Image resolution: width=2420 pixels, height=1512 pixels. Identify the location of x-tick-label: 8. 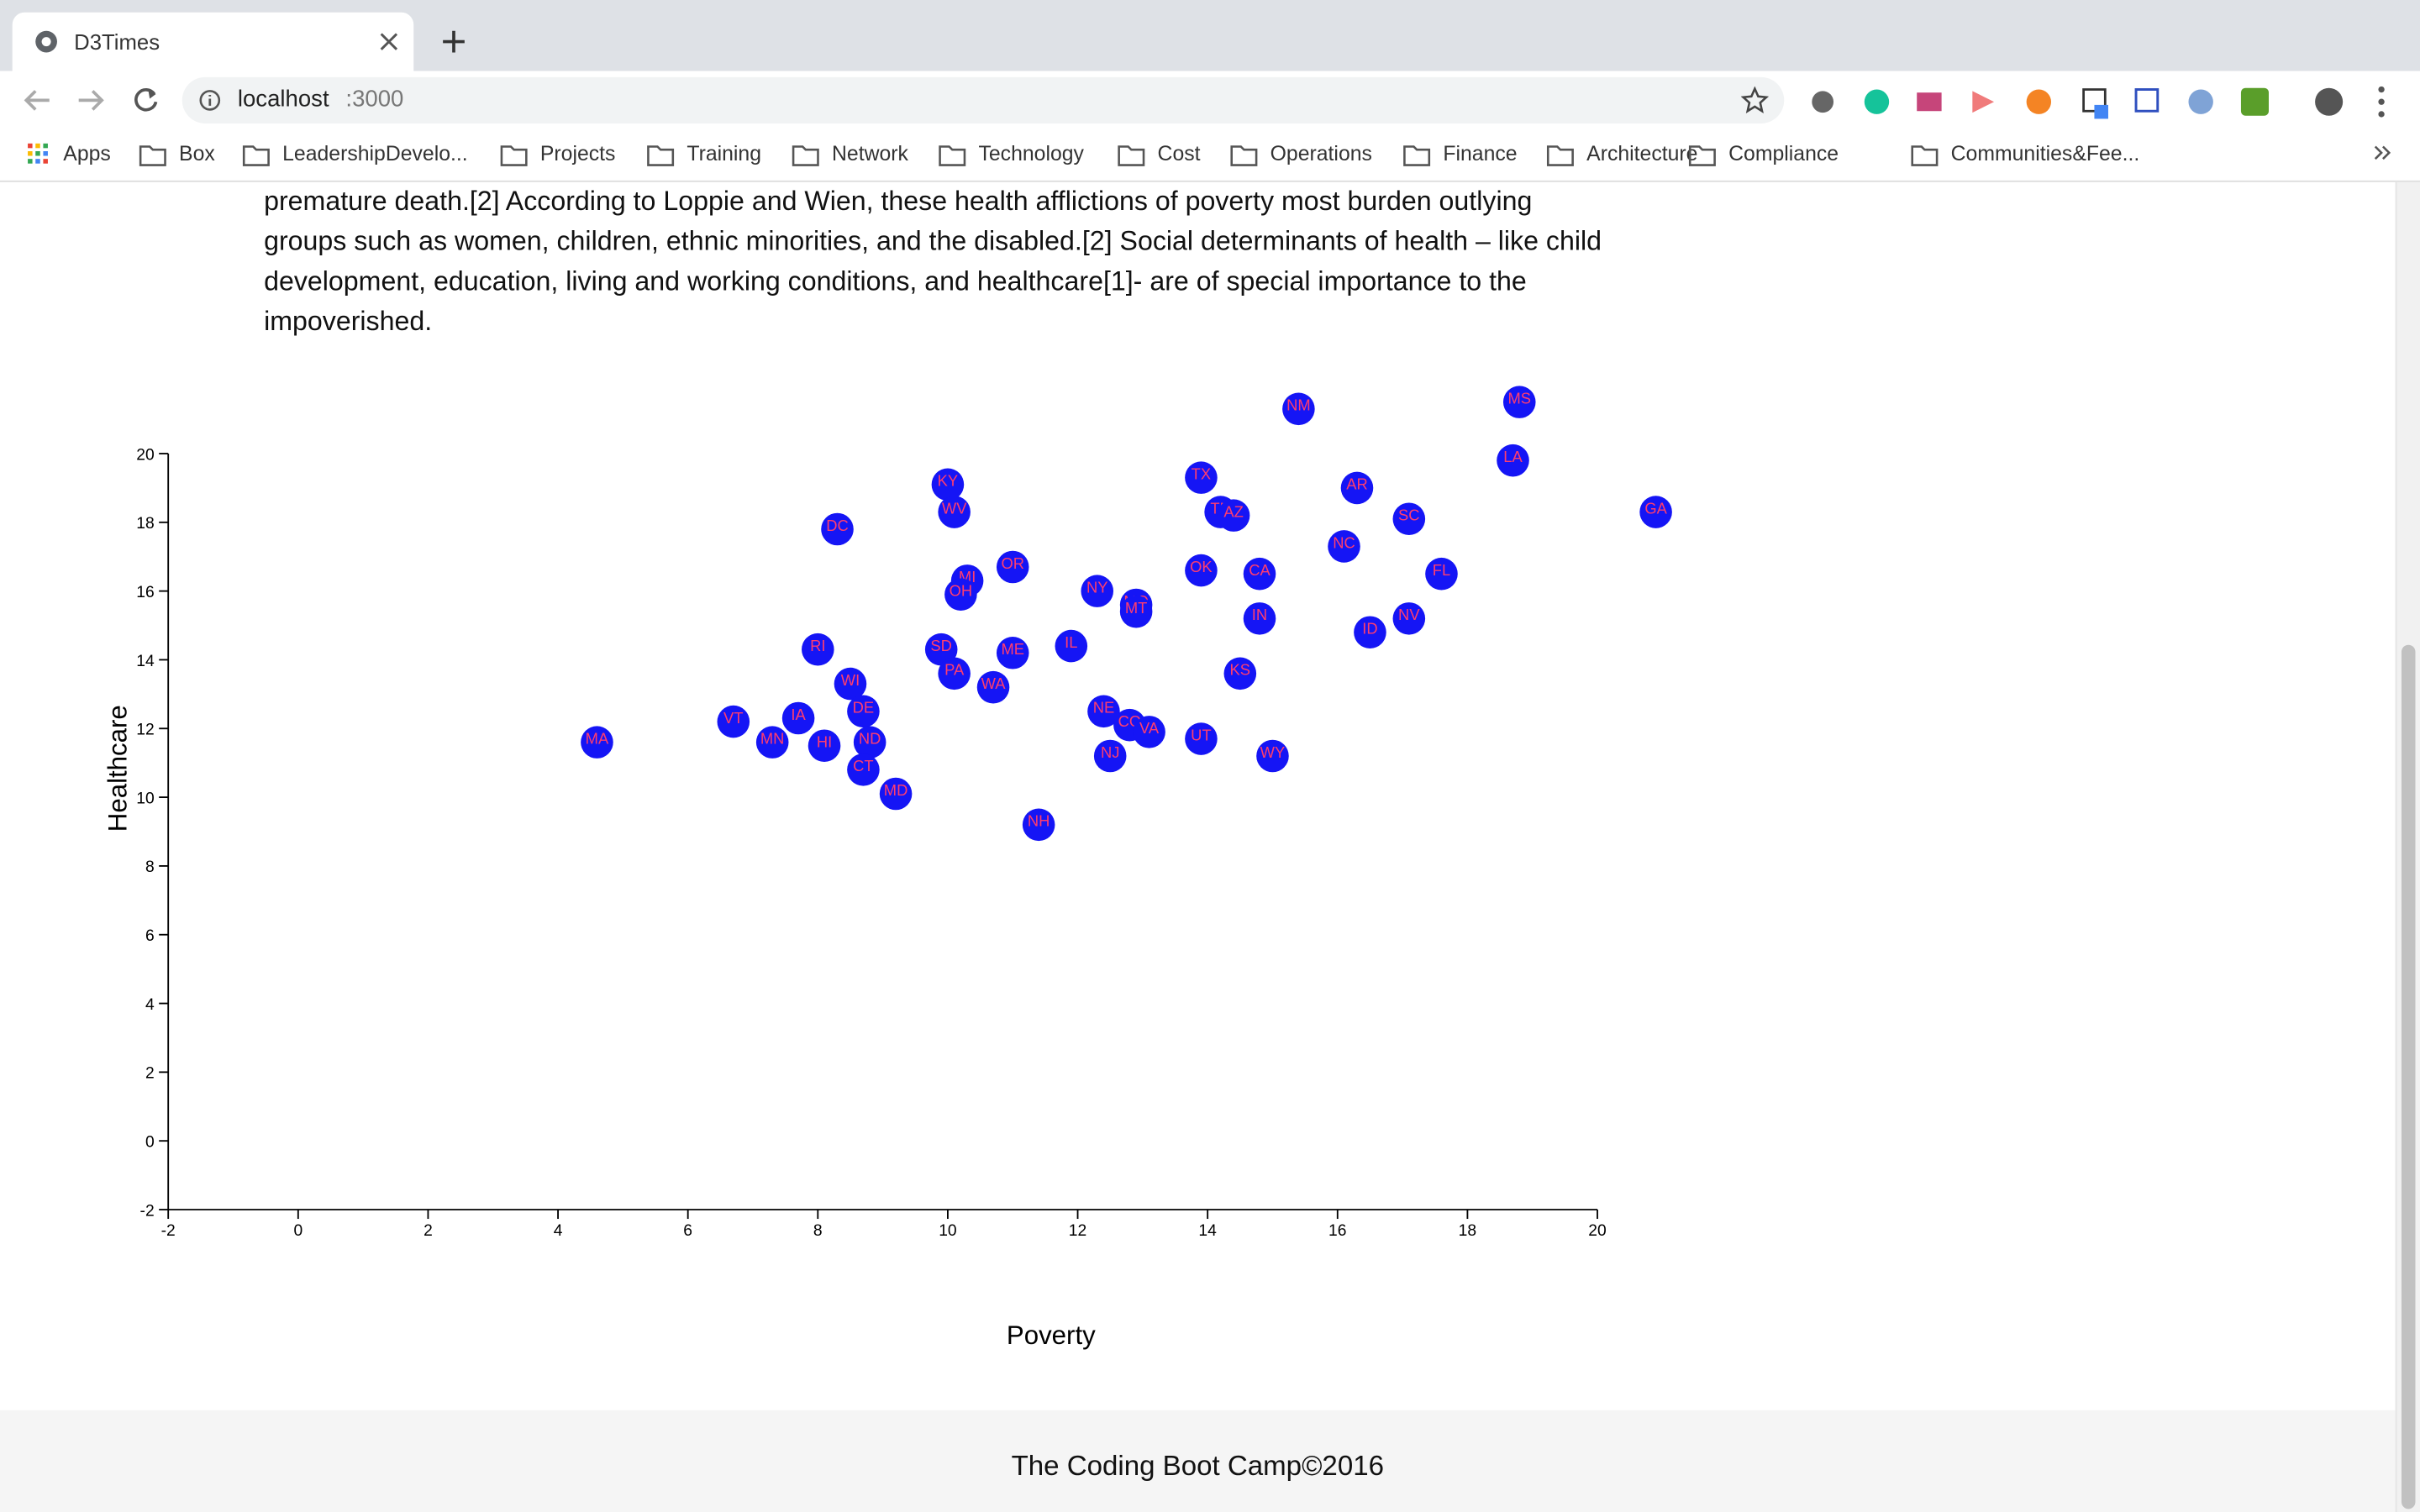
(818, 1231).